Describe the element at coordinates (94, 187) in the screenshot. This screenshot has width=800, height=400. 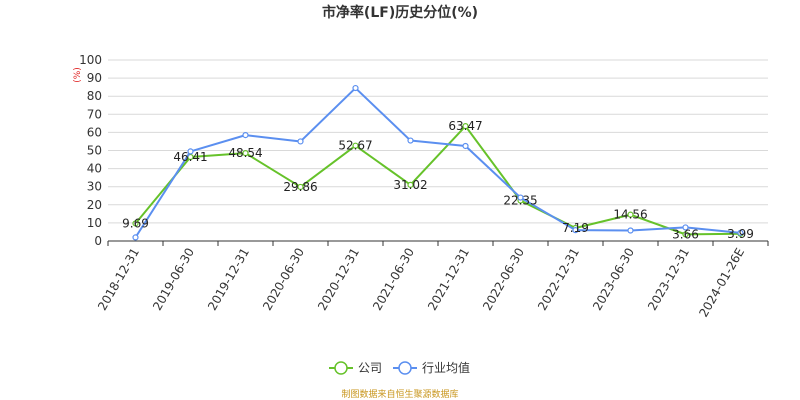
I see `y-tick-label: 30` at that location.